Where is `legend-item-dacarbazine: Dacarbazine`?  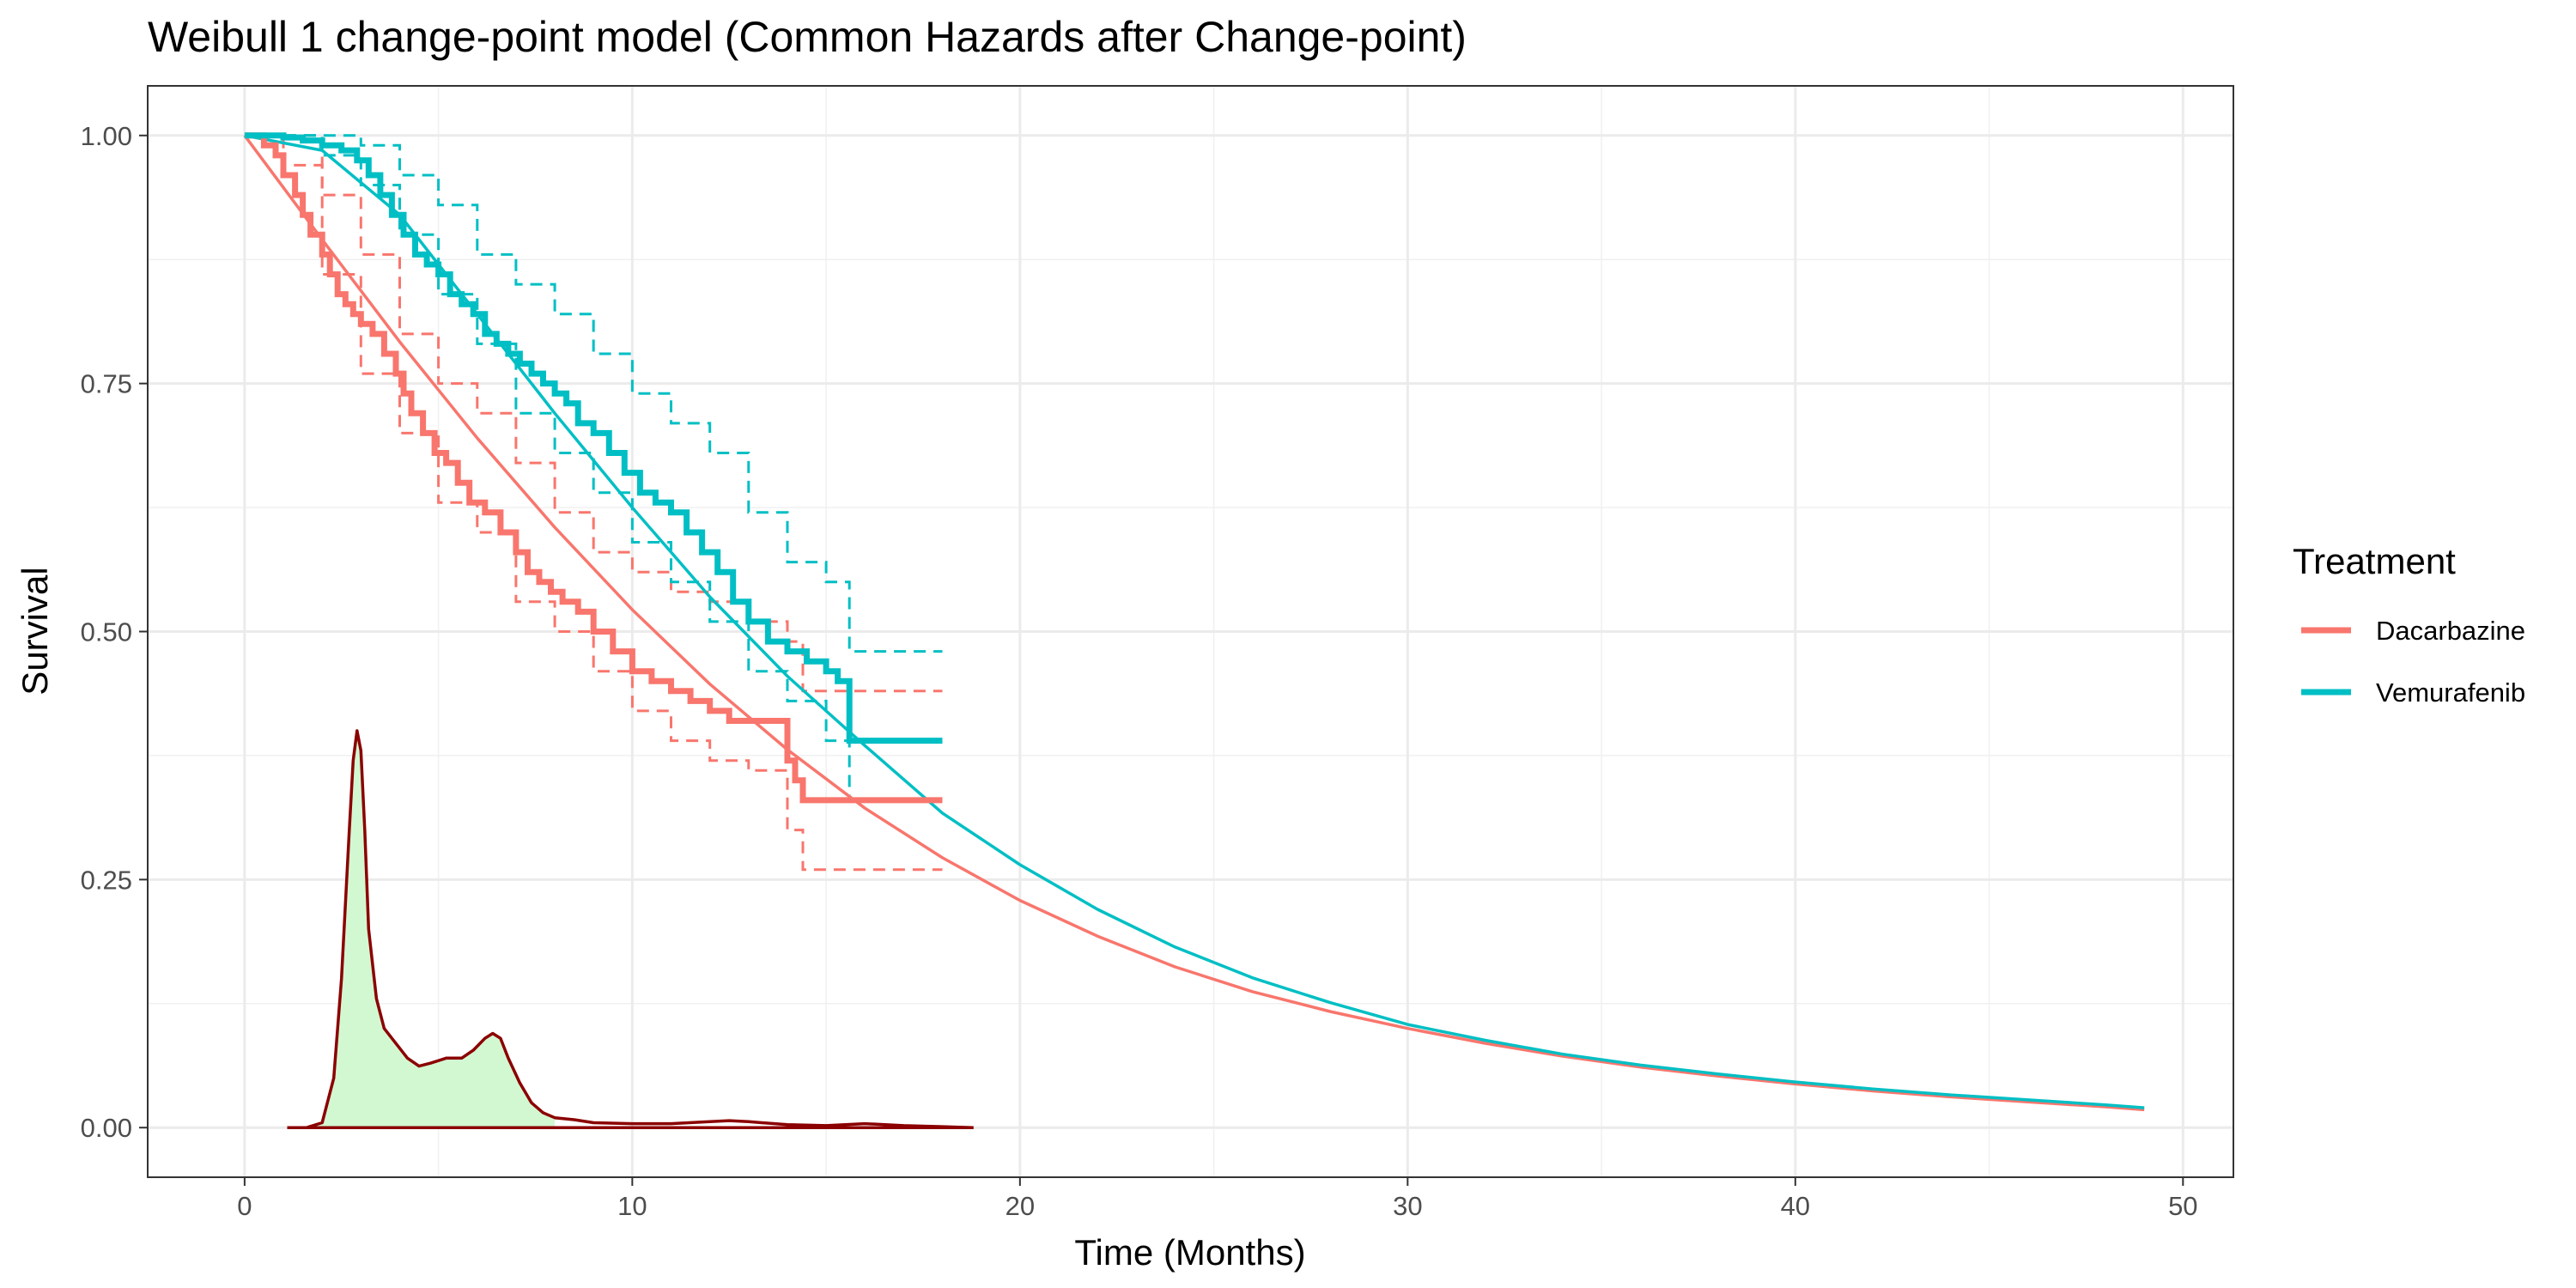
legend-item-dacarbazine: Dacarbazine is located at coordinates (2413, 631).